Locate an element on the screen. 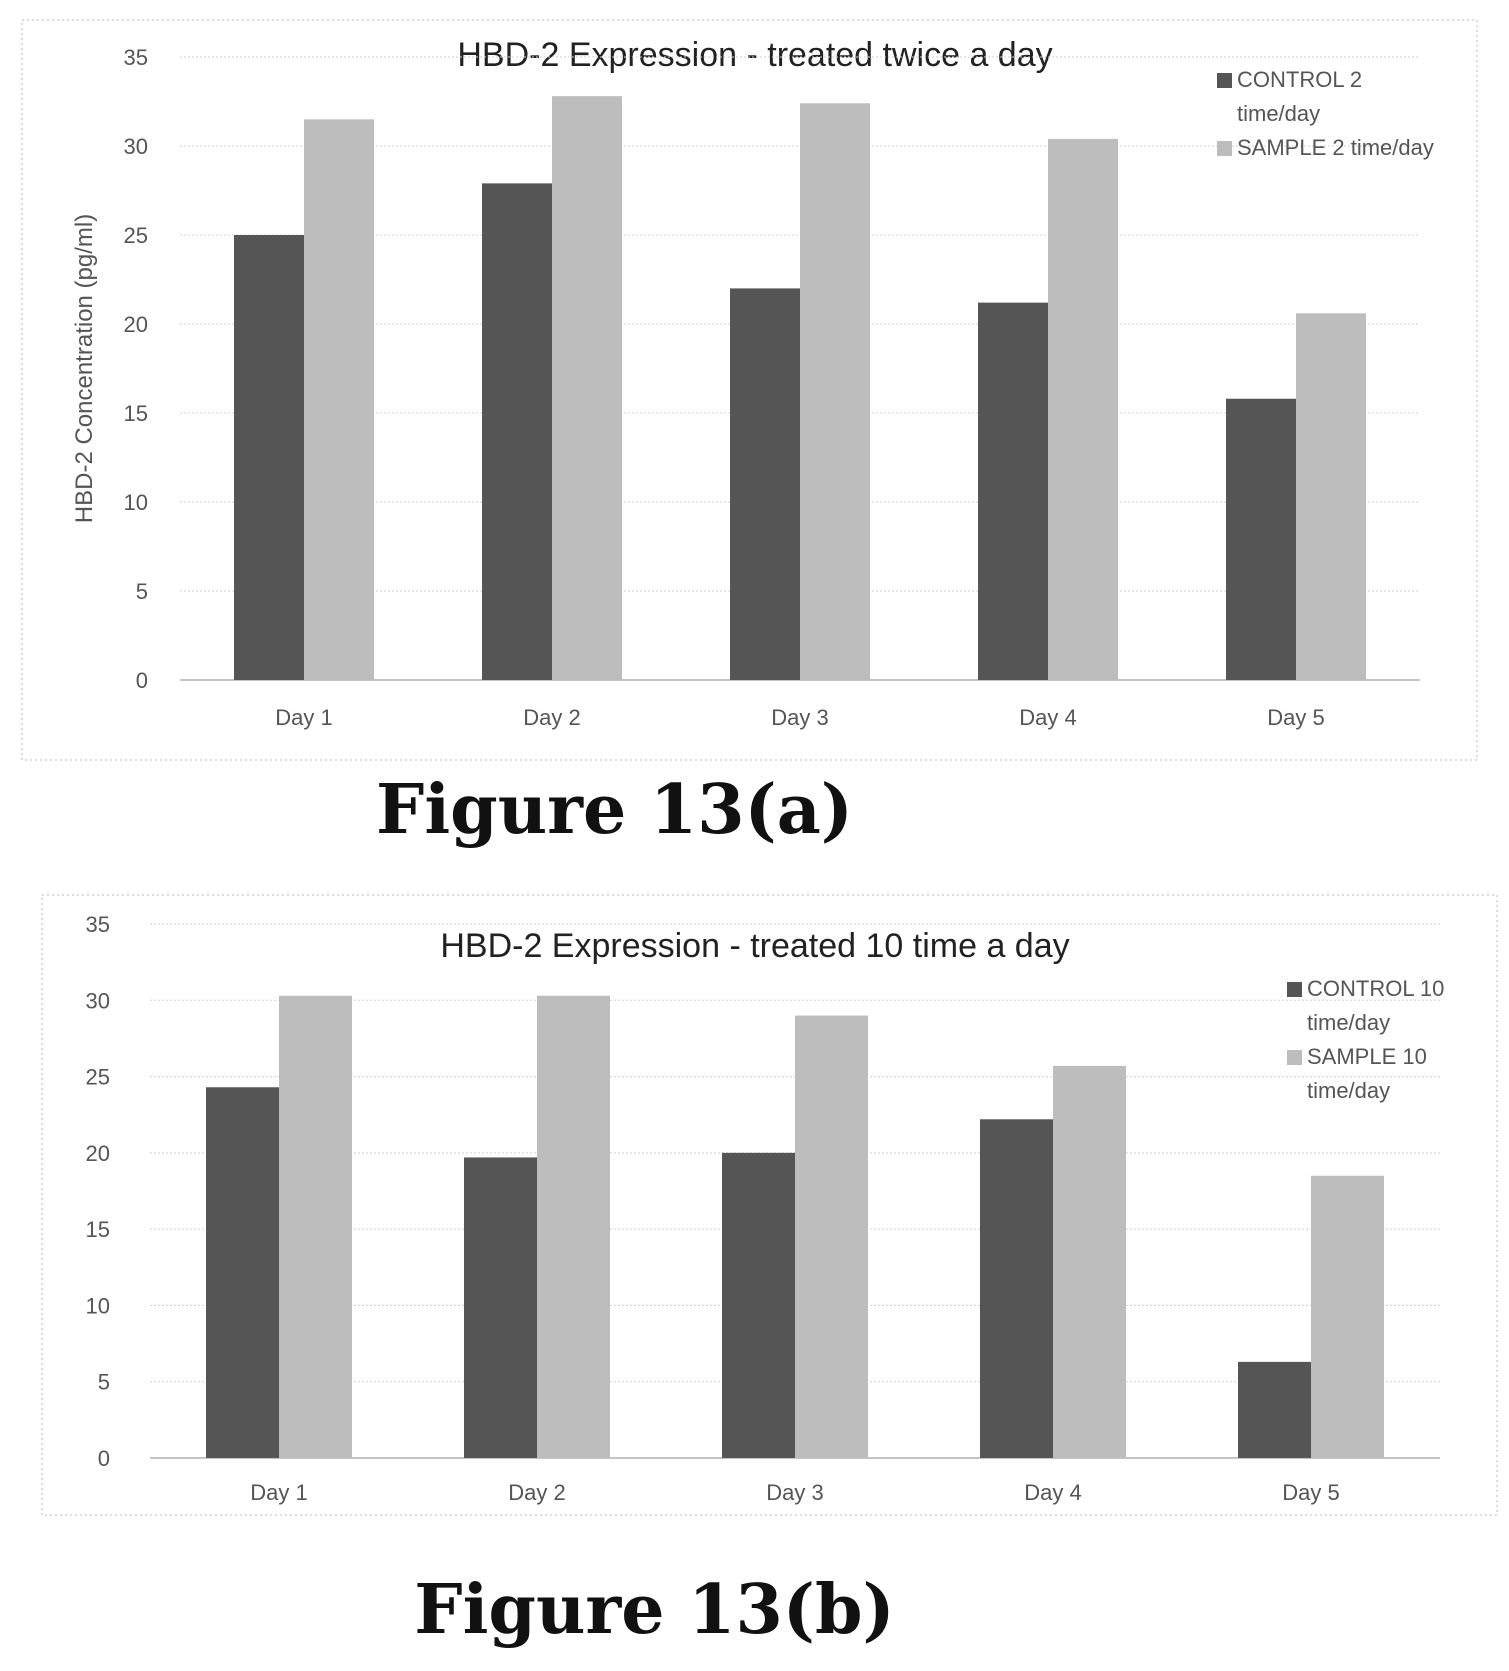  chart-a-title: HBD-2 Expression - treated twice a day is located at coordinates (754, 55).